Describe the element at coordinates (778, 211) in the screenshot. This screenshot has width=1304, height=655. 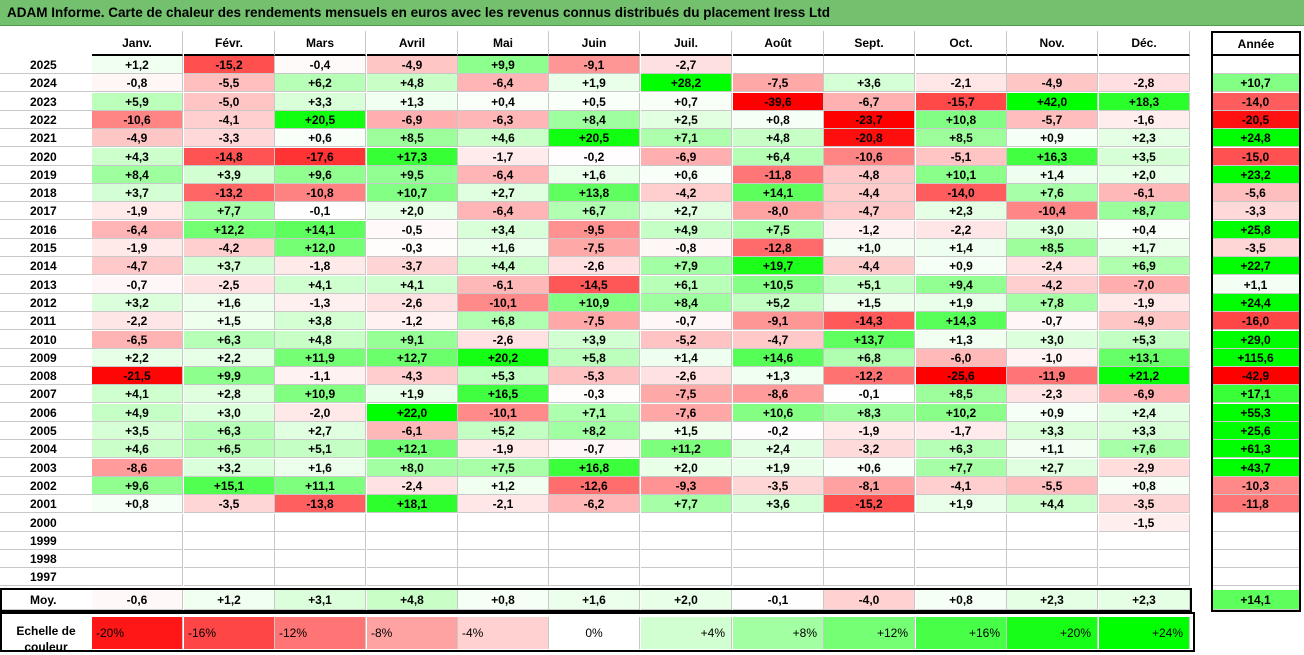
I see `heatmap-cell: -8,0` at that location.